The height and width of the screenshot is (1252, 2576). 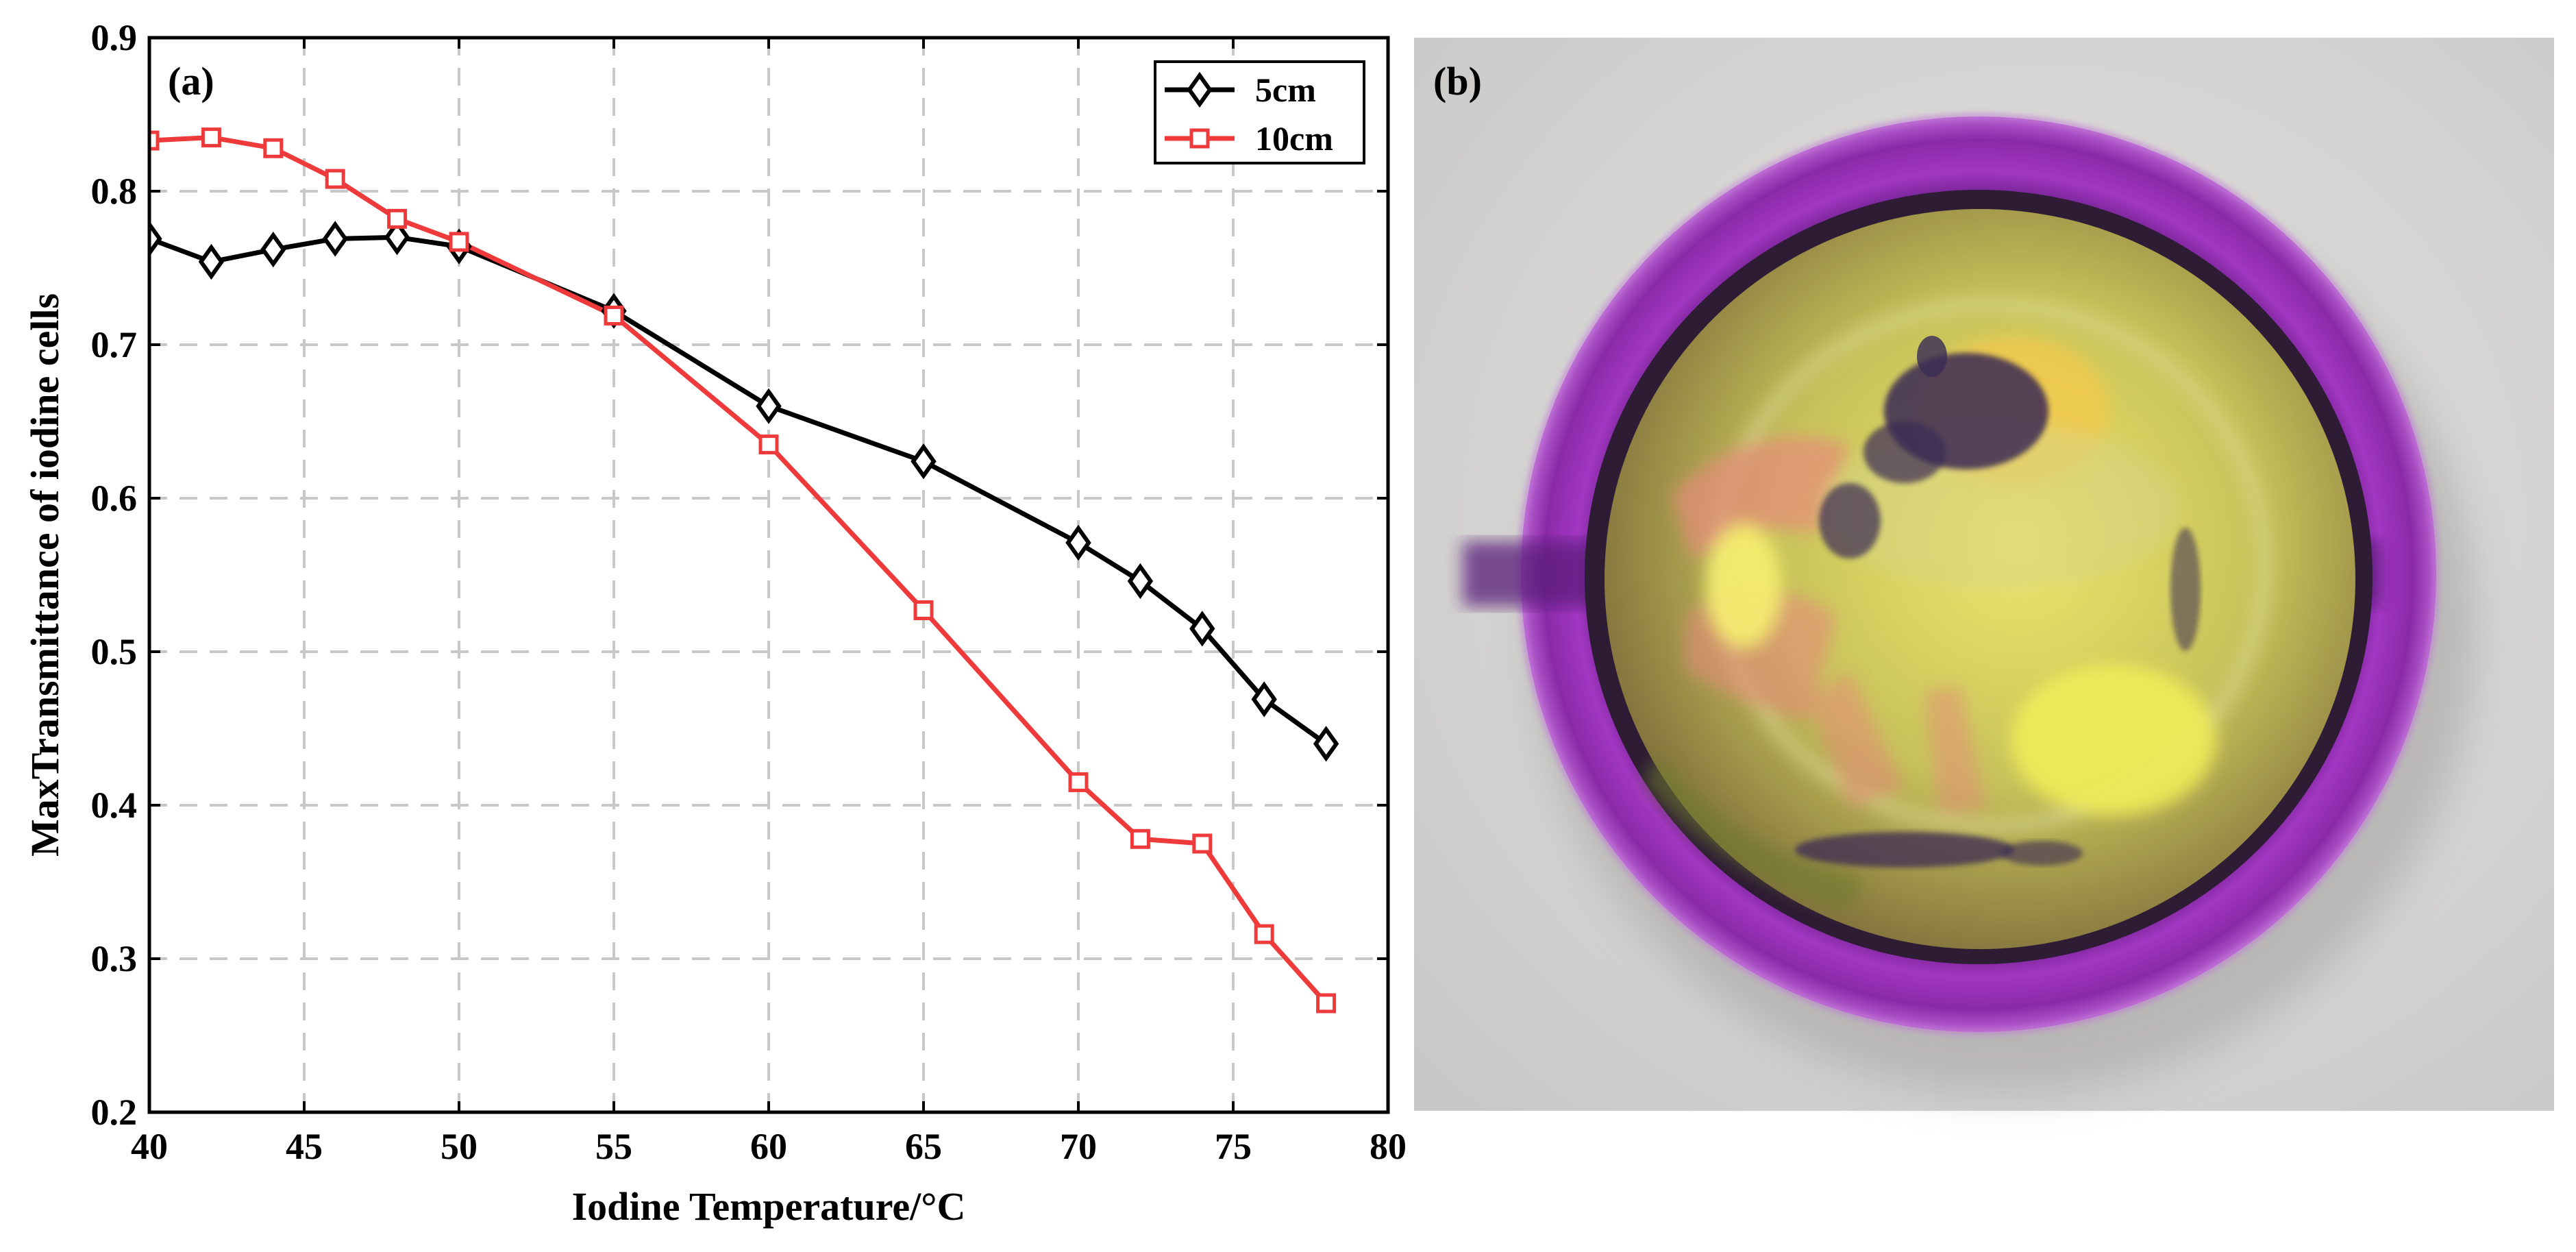 What do you see at coordinates (149, 1146) in the screenshot?
I see `x-tick-label: 40` at bounding box center [149, 1146].